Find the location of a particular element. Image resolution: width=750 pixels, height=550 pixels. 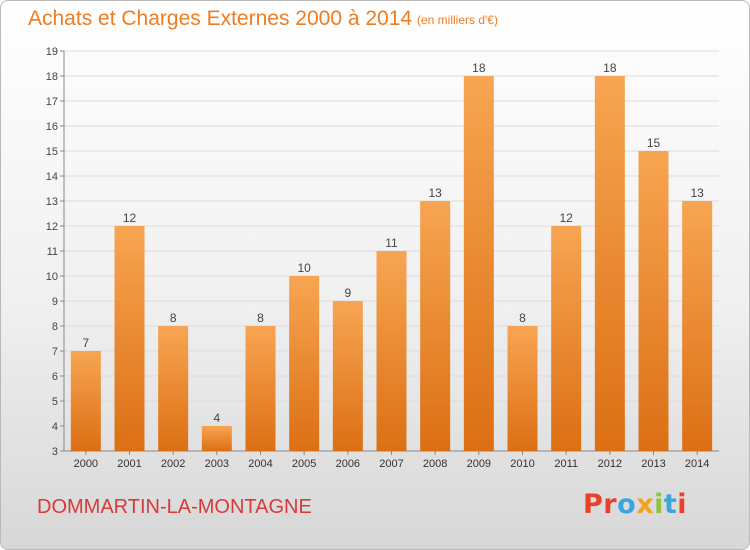

y-tick-label: 12 is located at coordinates (52, 227).